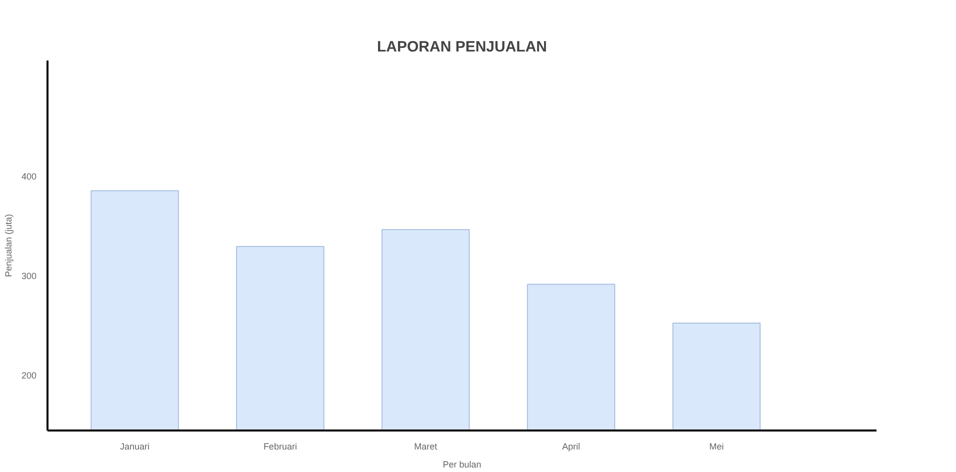 This screenshot has height=472, width=956. Describe the element at coordinates (29, 275) in the screenshot. I see `y-tick-label: 300` at that location.